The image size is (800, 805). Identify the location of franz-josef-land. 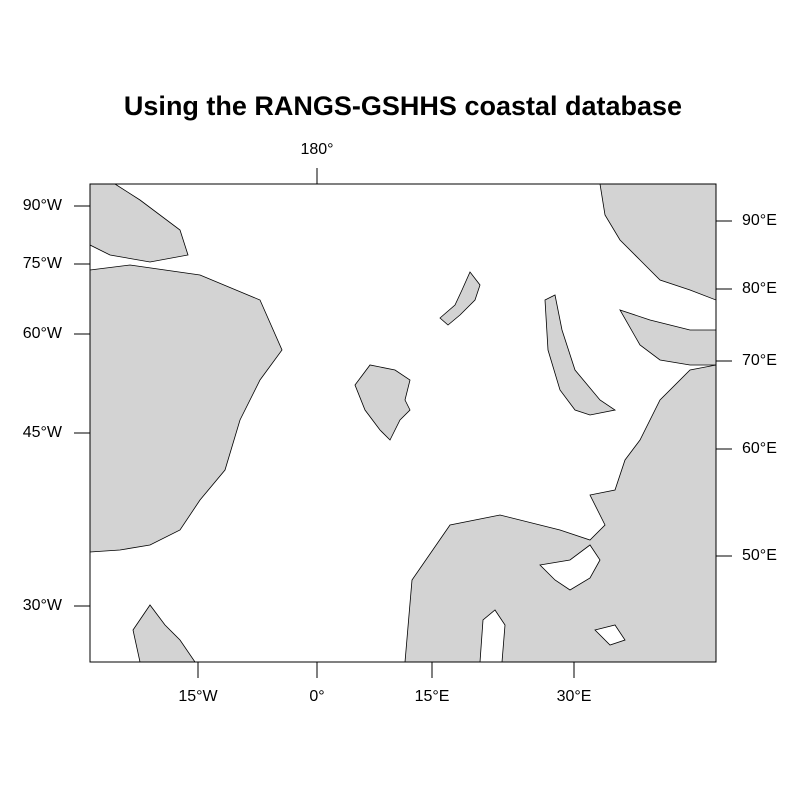
(460, 298).